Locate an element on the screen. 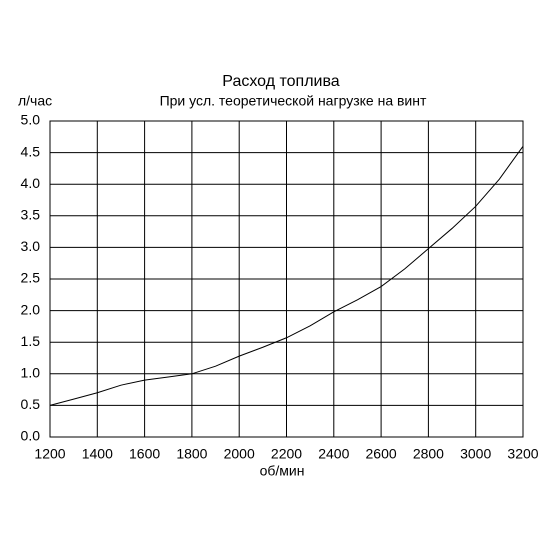 The width and height of the screenshot is (550, 550). y-tick-label: 0.5 is located at coordinates (31, 404).